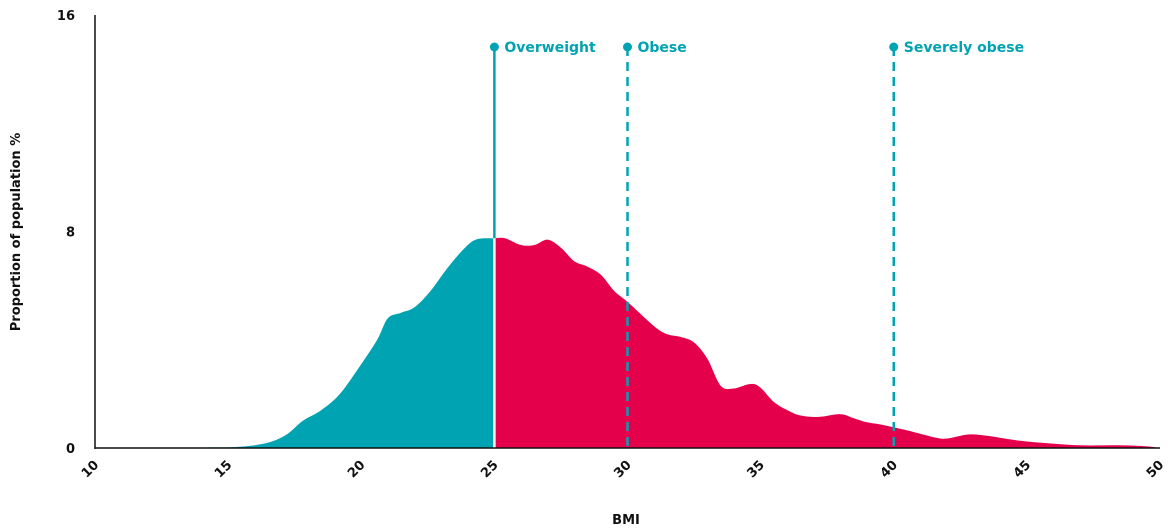 The height and width of the screenshot is (531, 1168). I want to click on marker-label: Overweight, so click(550, 48).